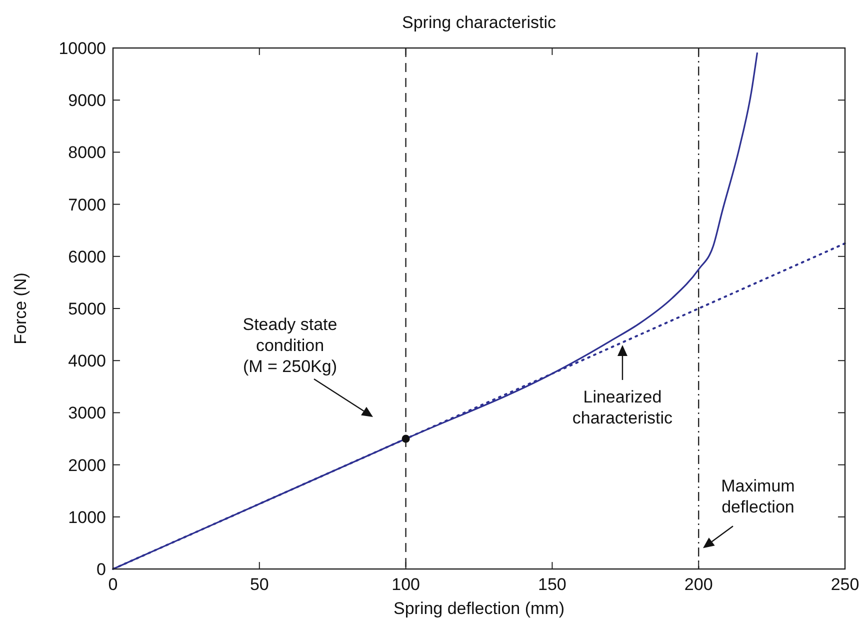 This screenshot has width=867, height=634. I want to click on y-tick-label: 3000, so click(87, 413).